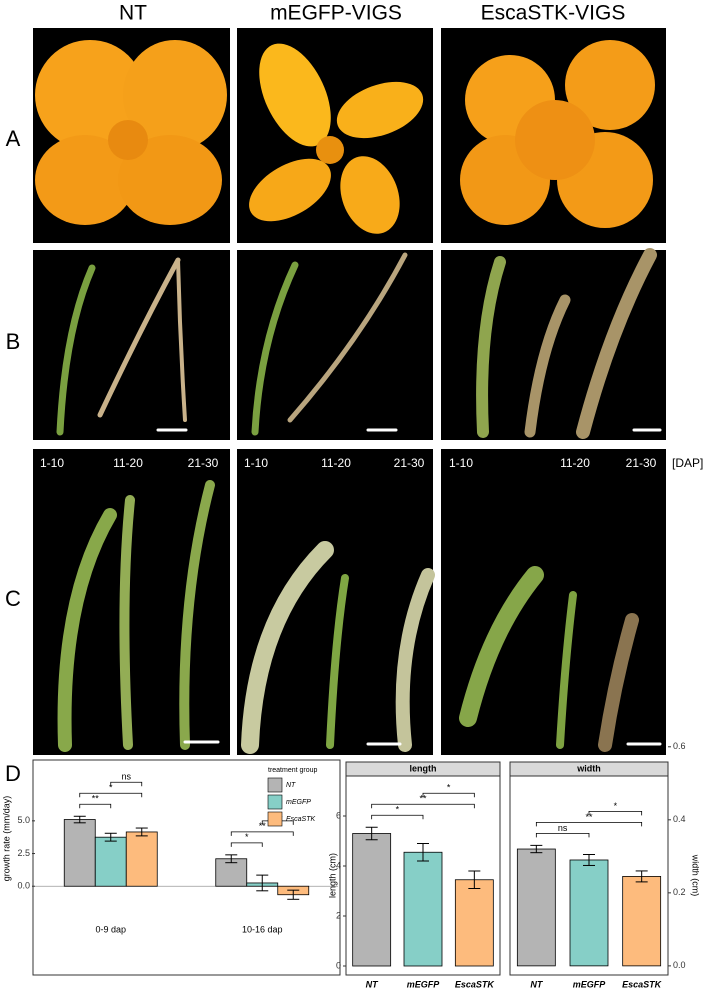  What do you see at coordinates (110, 929) in the screenshot?
I see `x-tick-label: 0-9 dap` at bounding box center [110, 929].